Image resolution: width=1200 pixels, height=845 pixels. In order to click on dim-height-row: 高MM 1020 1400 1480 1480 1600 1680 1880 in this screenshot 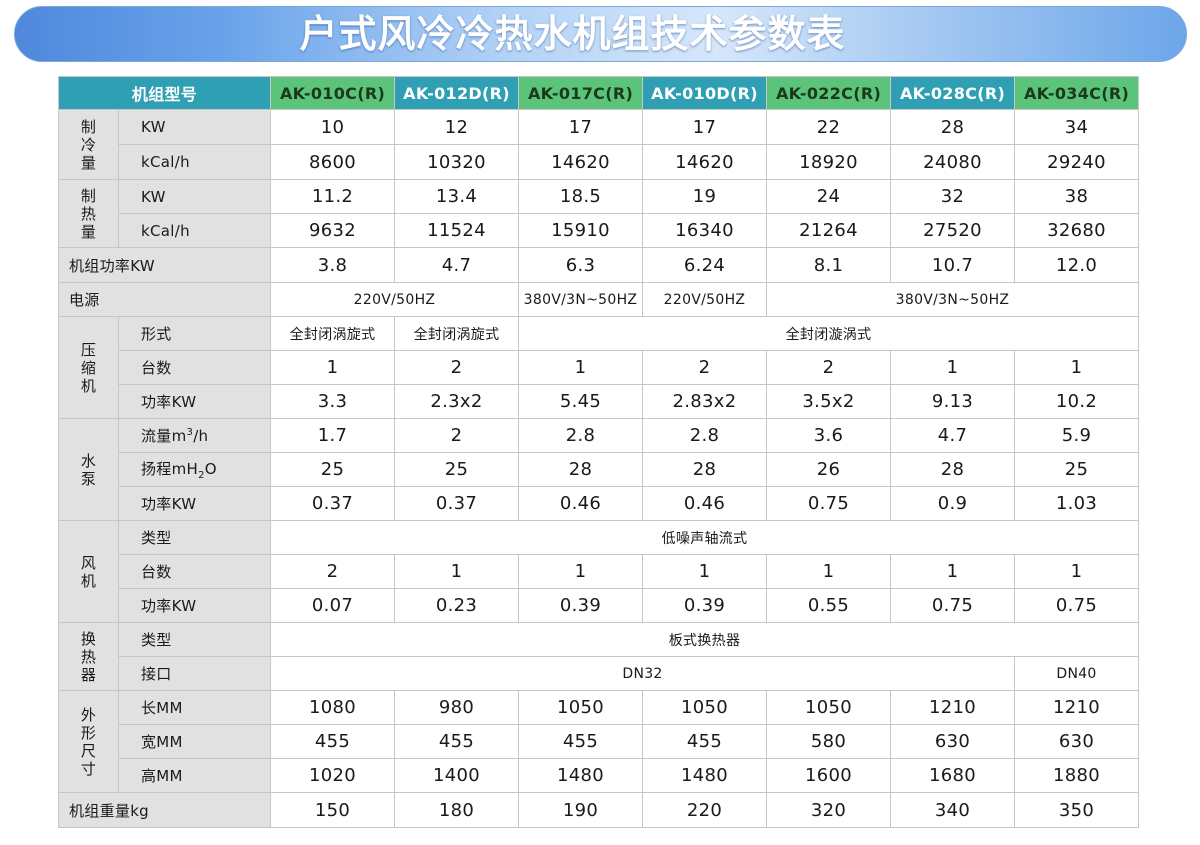, I will do `click(599, 775)`.